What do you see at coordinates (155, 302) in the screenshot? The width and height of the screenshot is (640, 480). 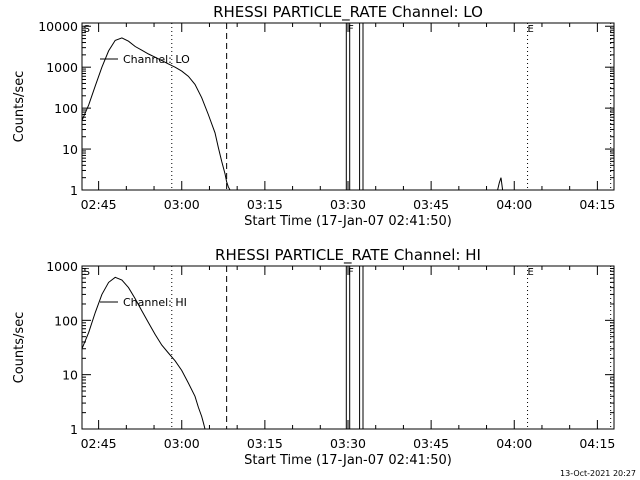 I see `legend-label: Channel: HI` at bounding box center [155, 302].